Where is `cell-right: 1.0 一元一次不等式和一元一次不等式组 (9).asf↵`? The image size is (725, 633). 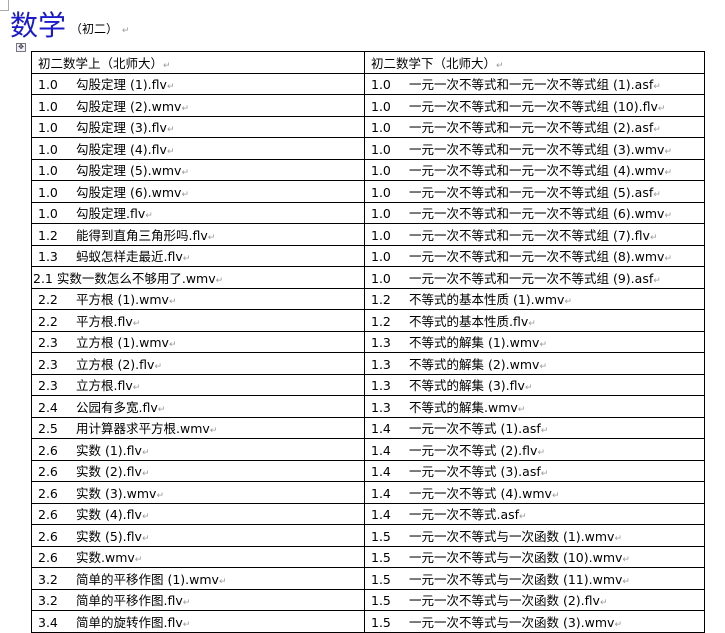
cell-right: 1.0 一元一次不等式和一元一次不等式组 (9).asf↵ is located at coordinates (534, 277).